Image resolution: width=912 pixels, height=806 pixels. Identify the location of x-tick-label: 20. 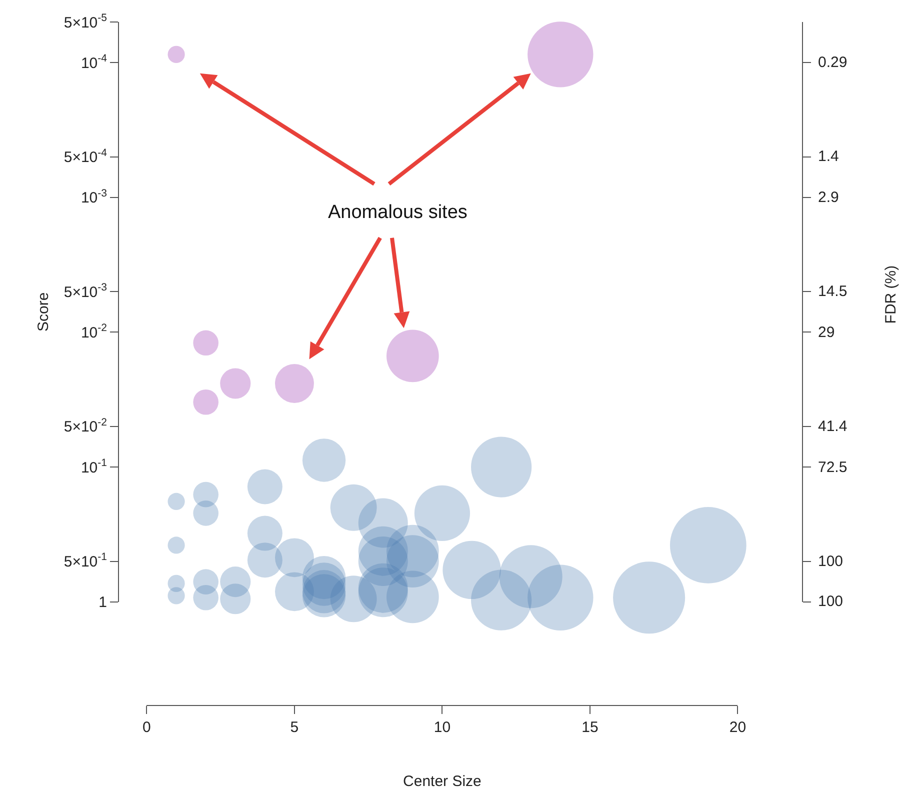
(737, 727).